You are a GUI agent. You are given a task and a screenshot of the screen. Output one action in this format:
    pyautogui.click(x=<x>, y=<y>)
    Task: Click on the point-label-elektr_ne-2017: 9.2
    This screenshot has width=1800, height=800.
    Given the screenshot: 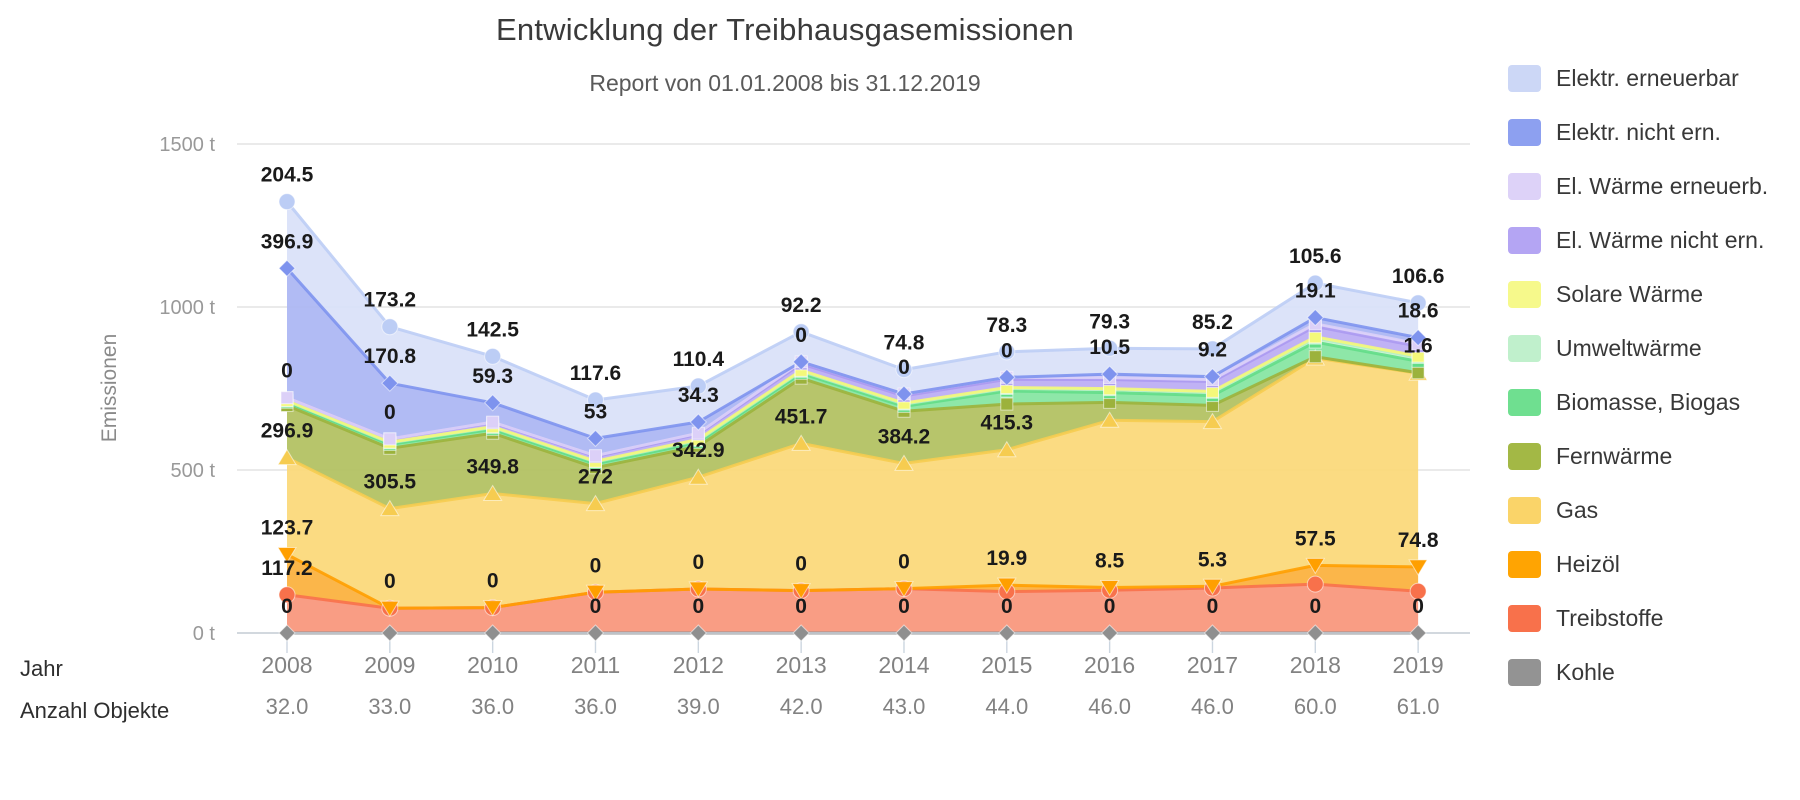 What is the action you would take?
    pyautogui.click(x=1212, y=350)
    